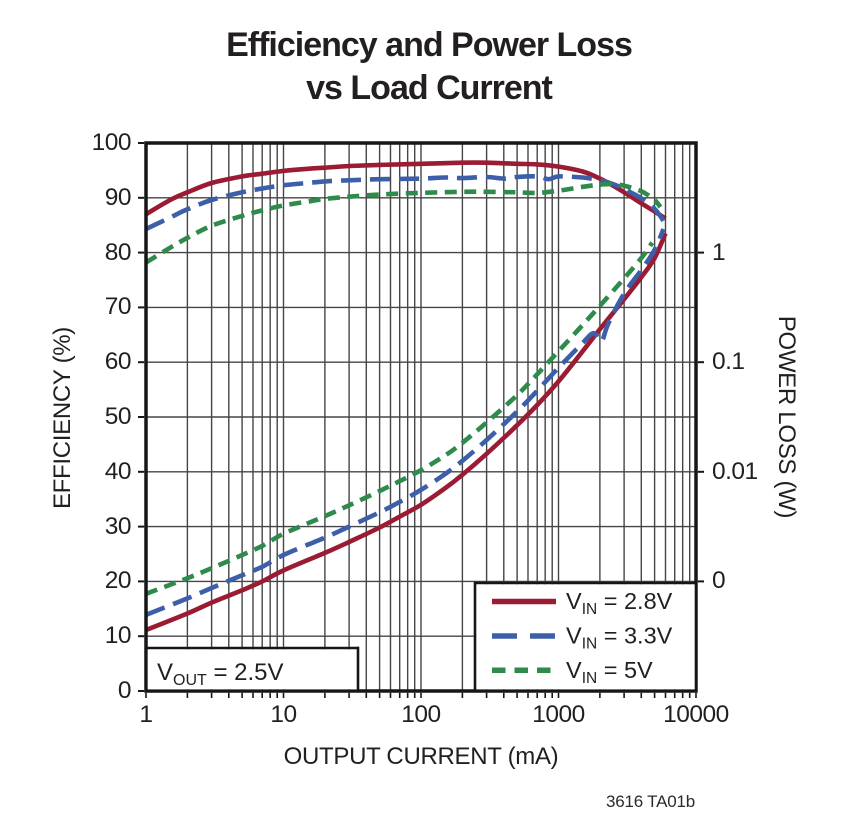  I want to click on legend-label-vin-3.3v: VIN = 3.3V, so click(619, 638).